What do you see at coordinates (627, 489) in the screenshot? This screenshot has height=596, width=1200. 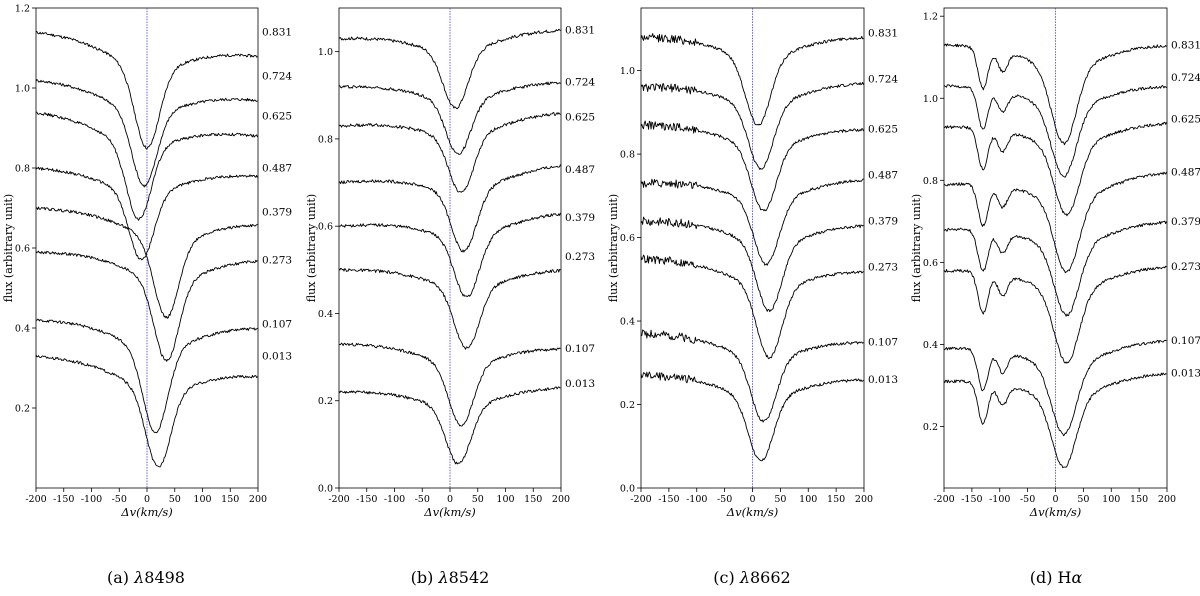 I see `panel-c-ytick-label: 0.0` at bounding box center [627, 489].